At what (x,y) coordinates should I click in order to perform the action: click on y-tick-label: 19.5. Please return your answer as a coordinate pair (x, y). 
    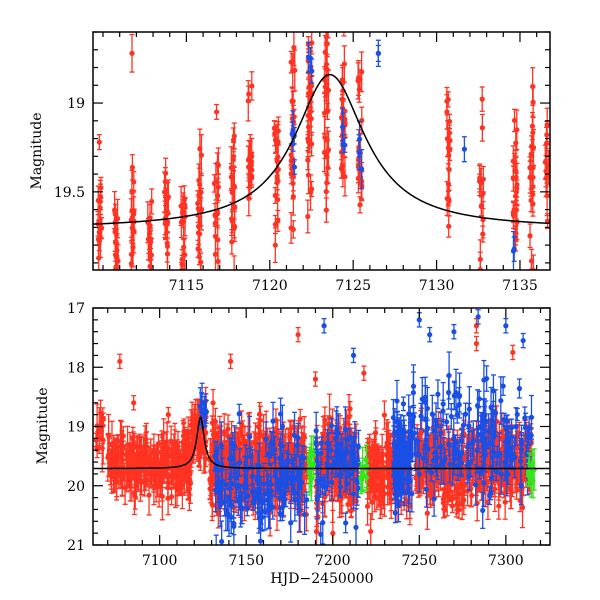
    Looking at the image, I should click on (69, 193).